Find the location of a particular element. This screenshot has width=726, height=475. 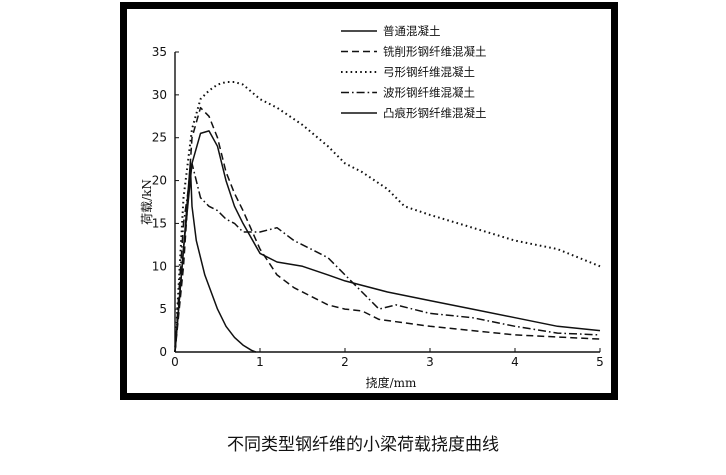

x-tick-label: 0 is located at coordinates (175, 362).